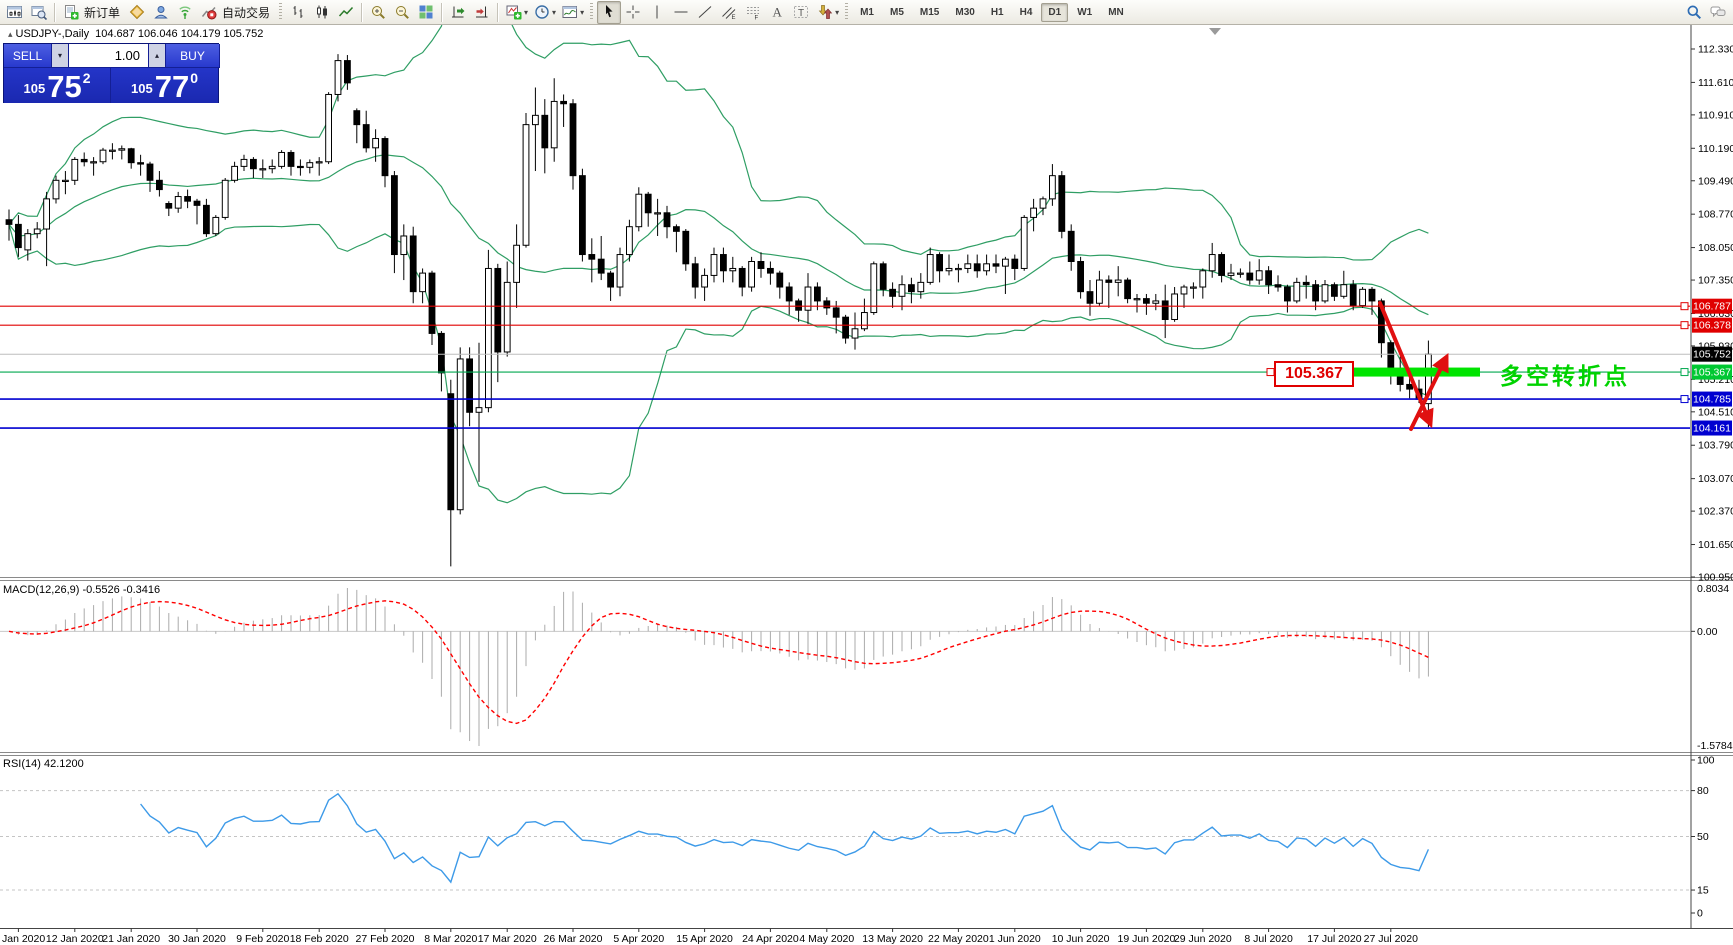  I want to click on svg-text: Jan 2020, so click(23, 939).